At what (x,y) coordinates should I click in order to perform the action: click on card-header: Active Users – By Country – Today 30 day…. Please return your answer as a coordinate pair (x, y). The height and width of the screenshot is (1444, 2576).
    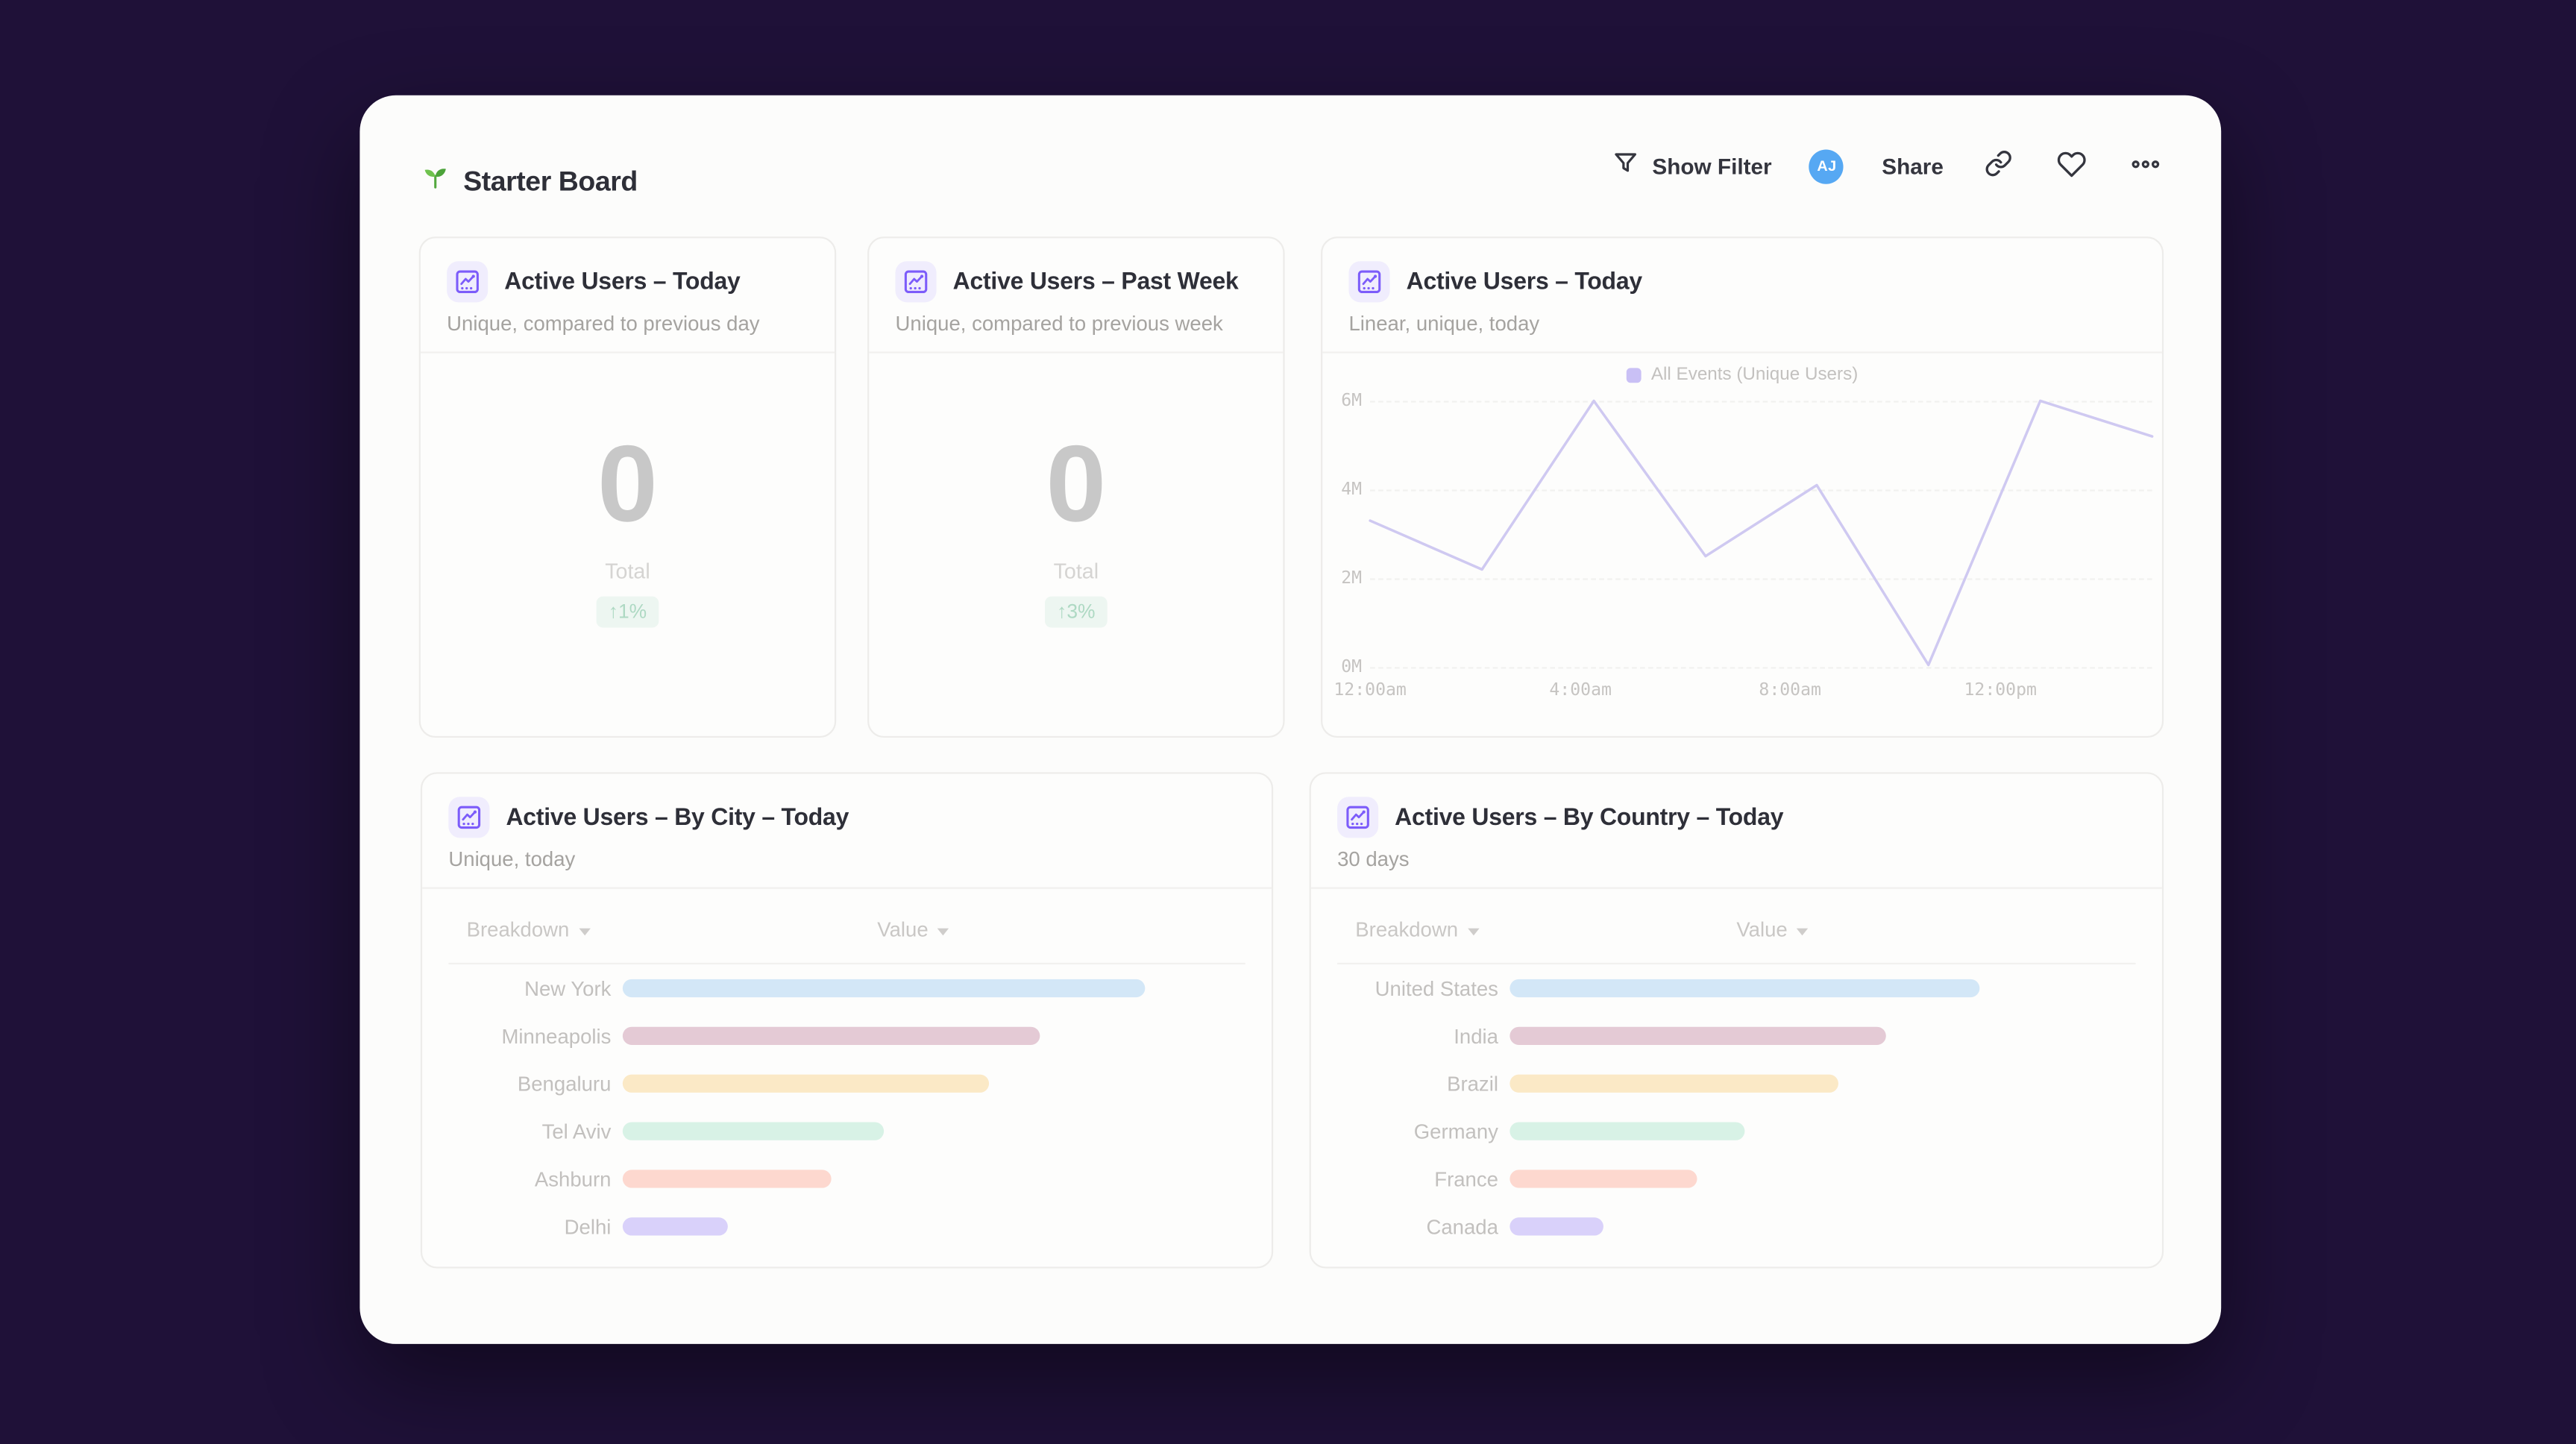
    Looking at the image, I should click on (1736, 832).